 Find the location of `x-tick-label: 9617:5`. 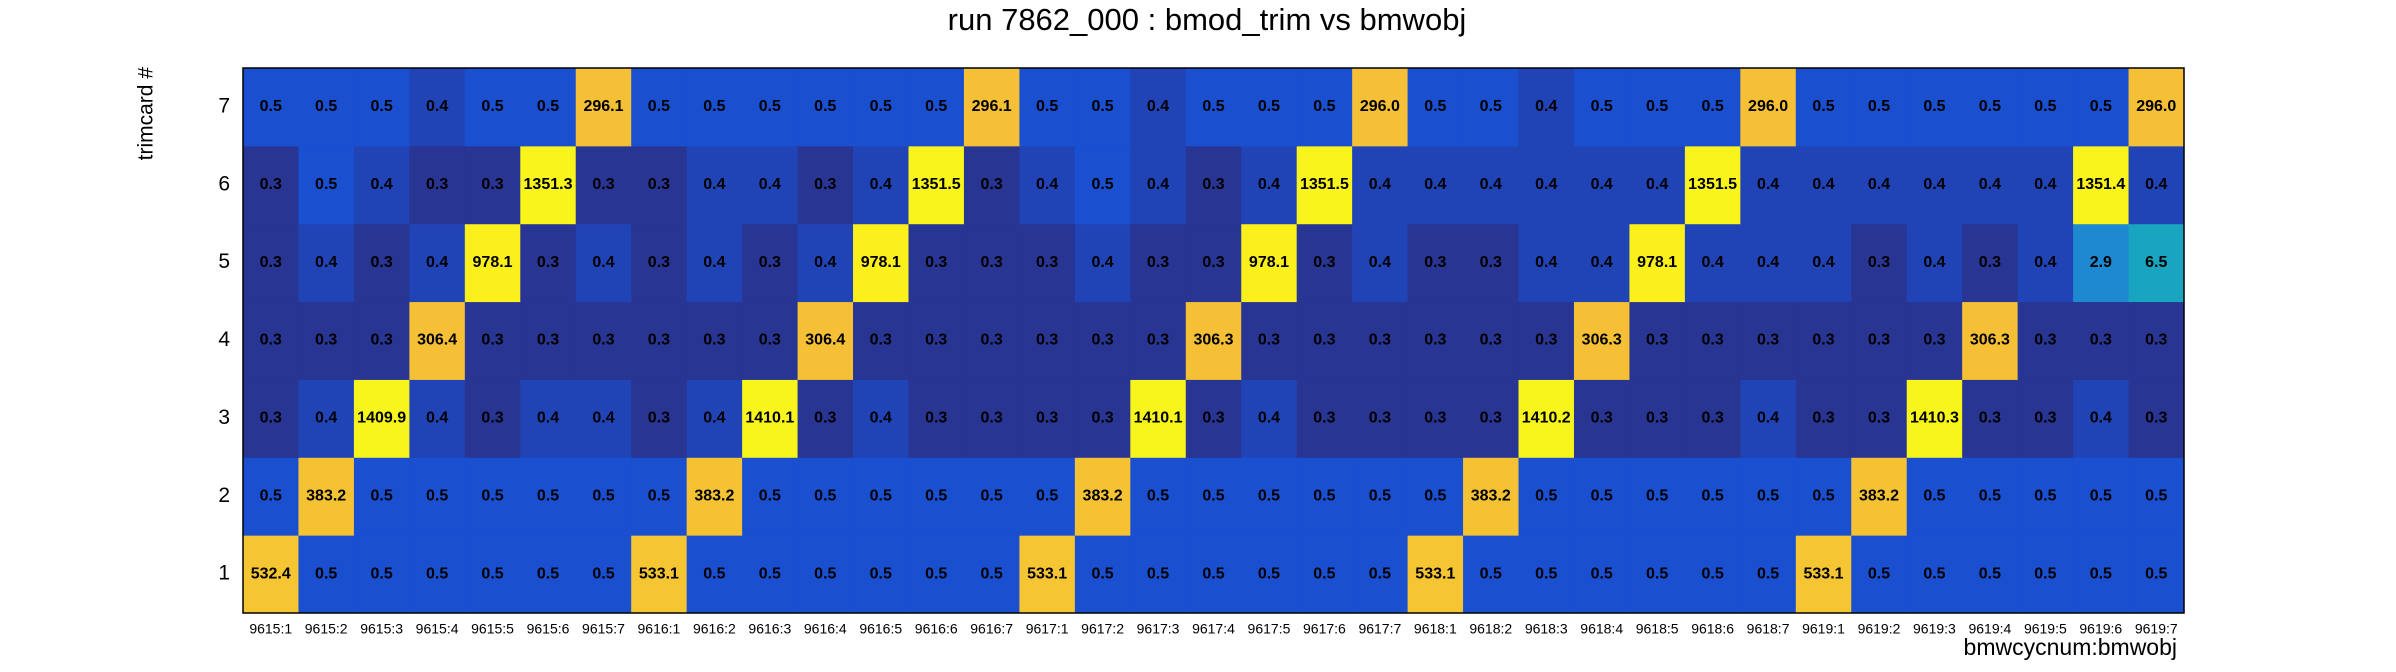

x-tick-label: 9617:5 is located at coordinates (1269, 629).